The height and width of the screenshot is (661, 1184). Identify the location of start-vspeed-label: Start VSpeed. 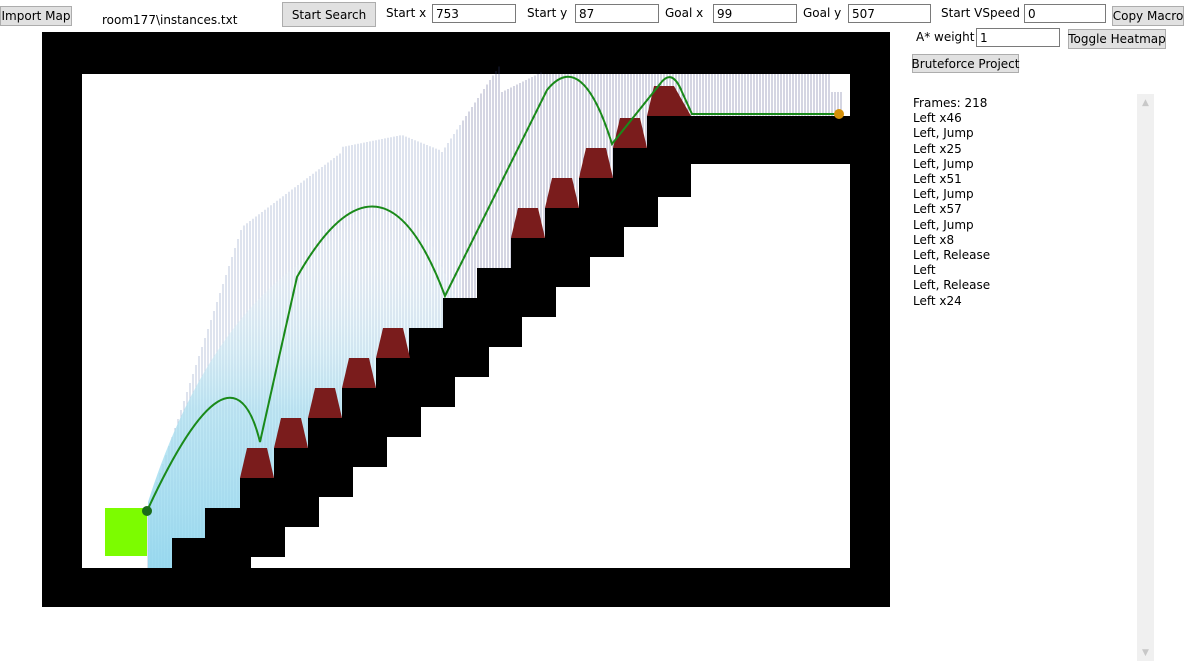
(980, 13).